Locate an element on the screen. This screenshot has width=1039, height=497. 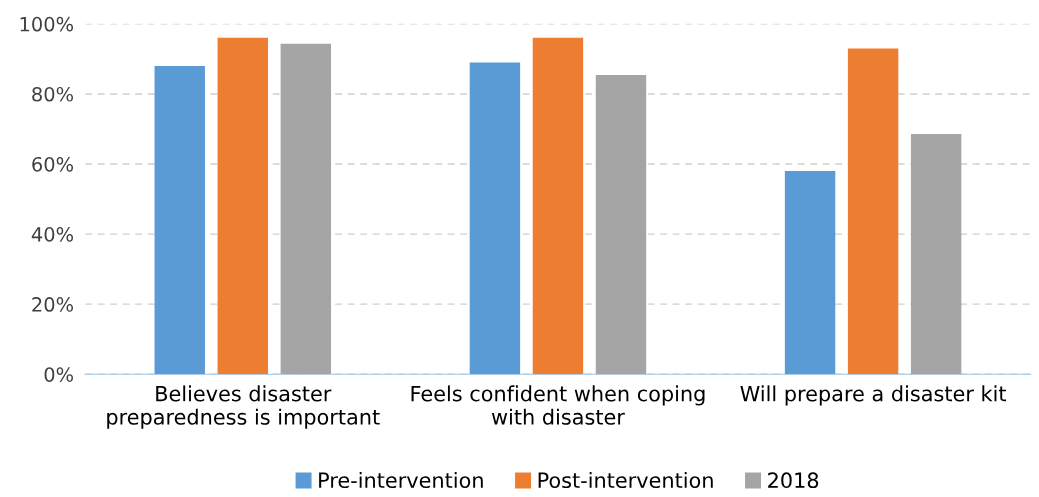
x-tick-label: Feels confident when coping with disaster is located at coordinates (558, 405).